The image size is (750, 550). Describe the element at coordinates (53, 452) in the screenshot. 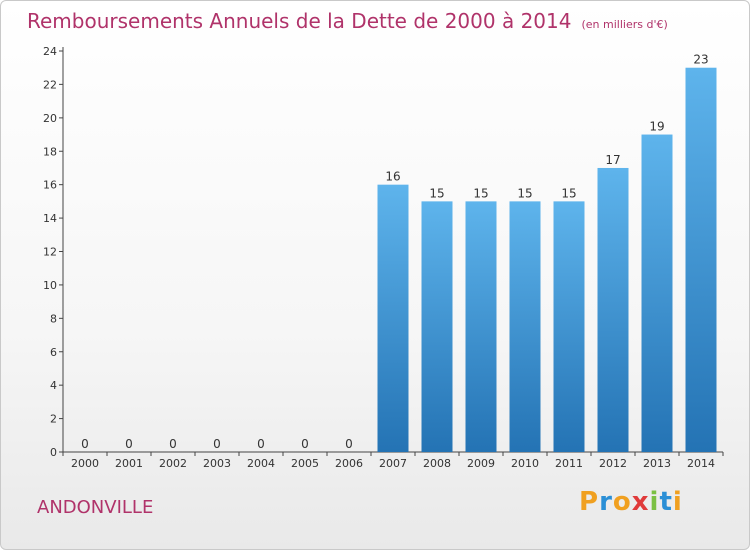

I see `y-tick-label: 0` at that location.